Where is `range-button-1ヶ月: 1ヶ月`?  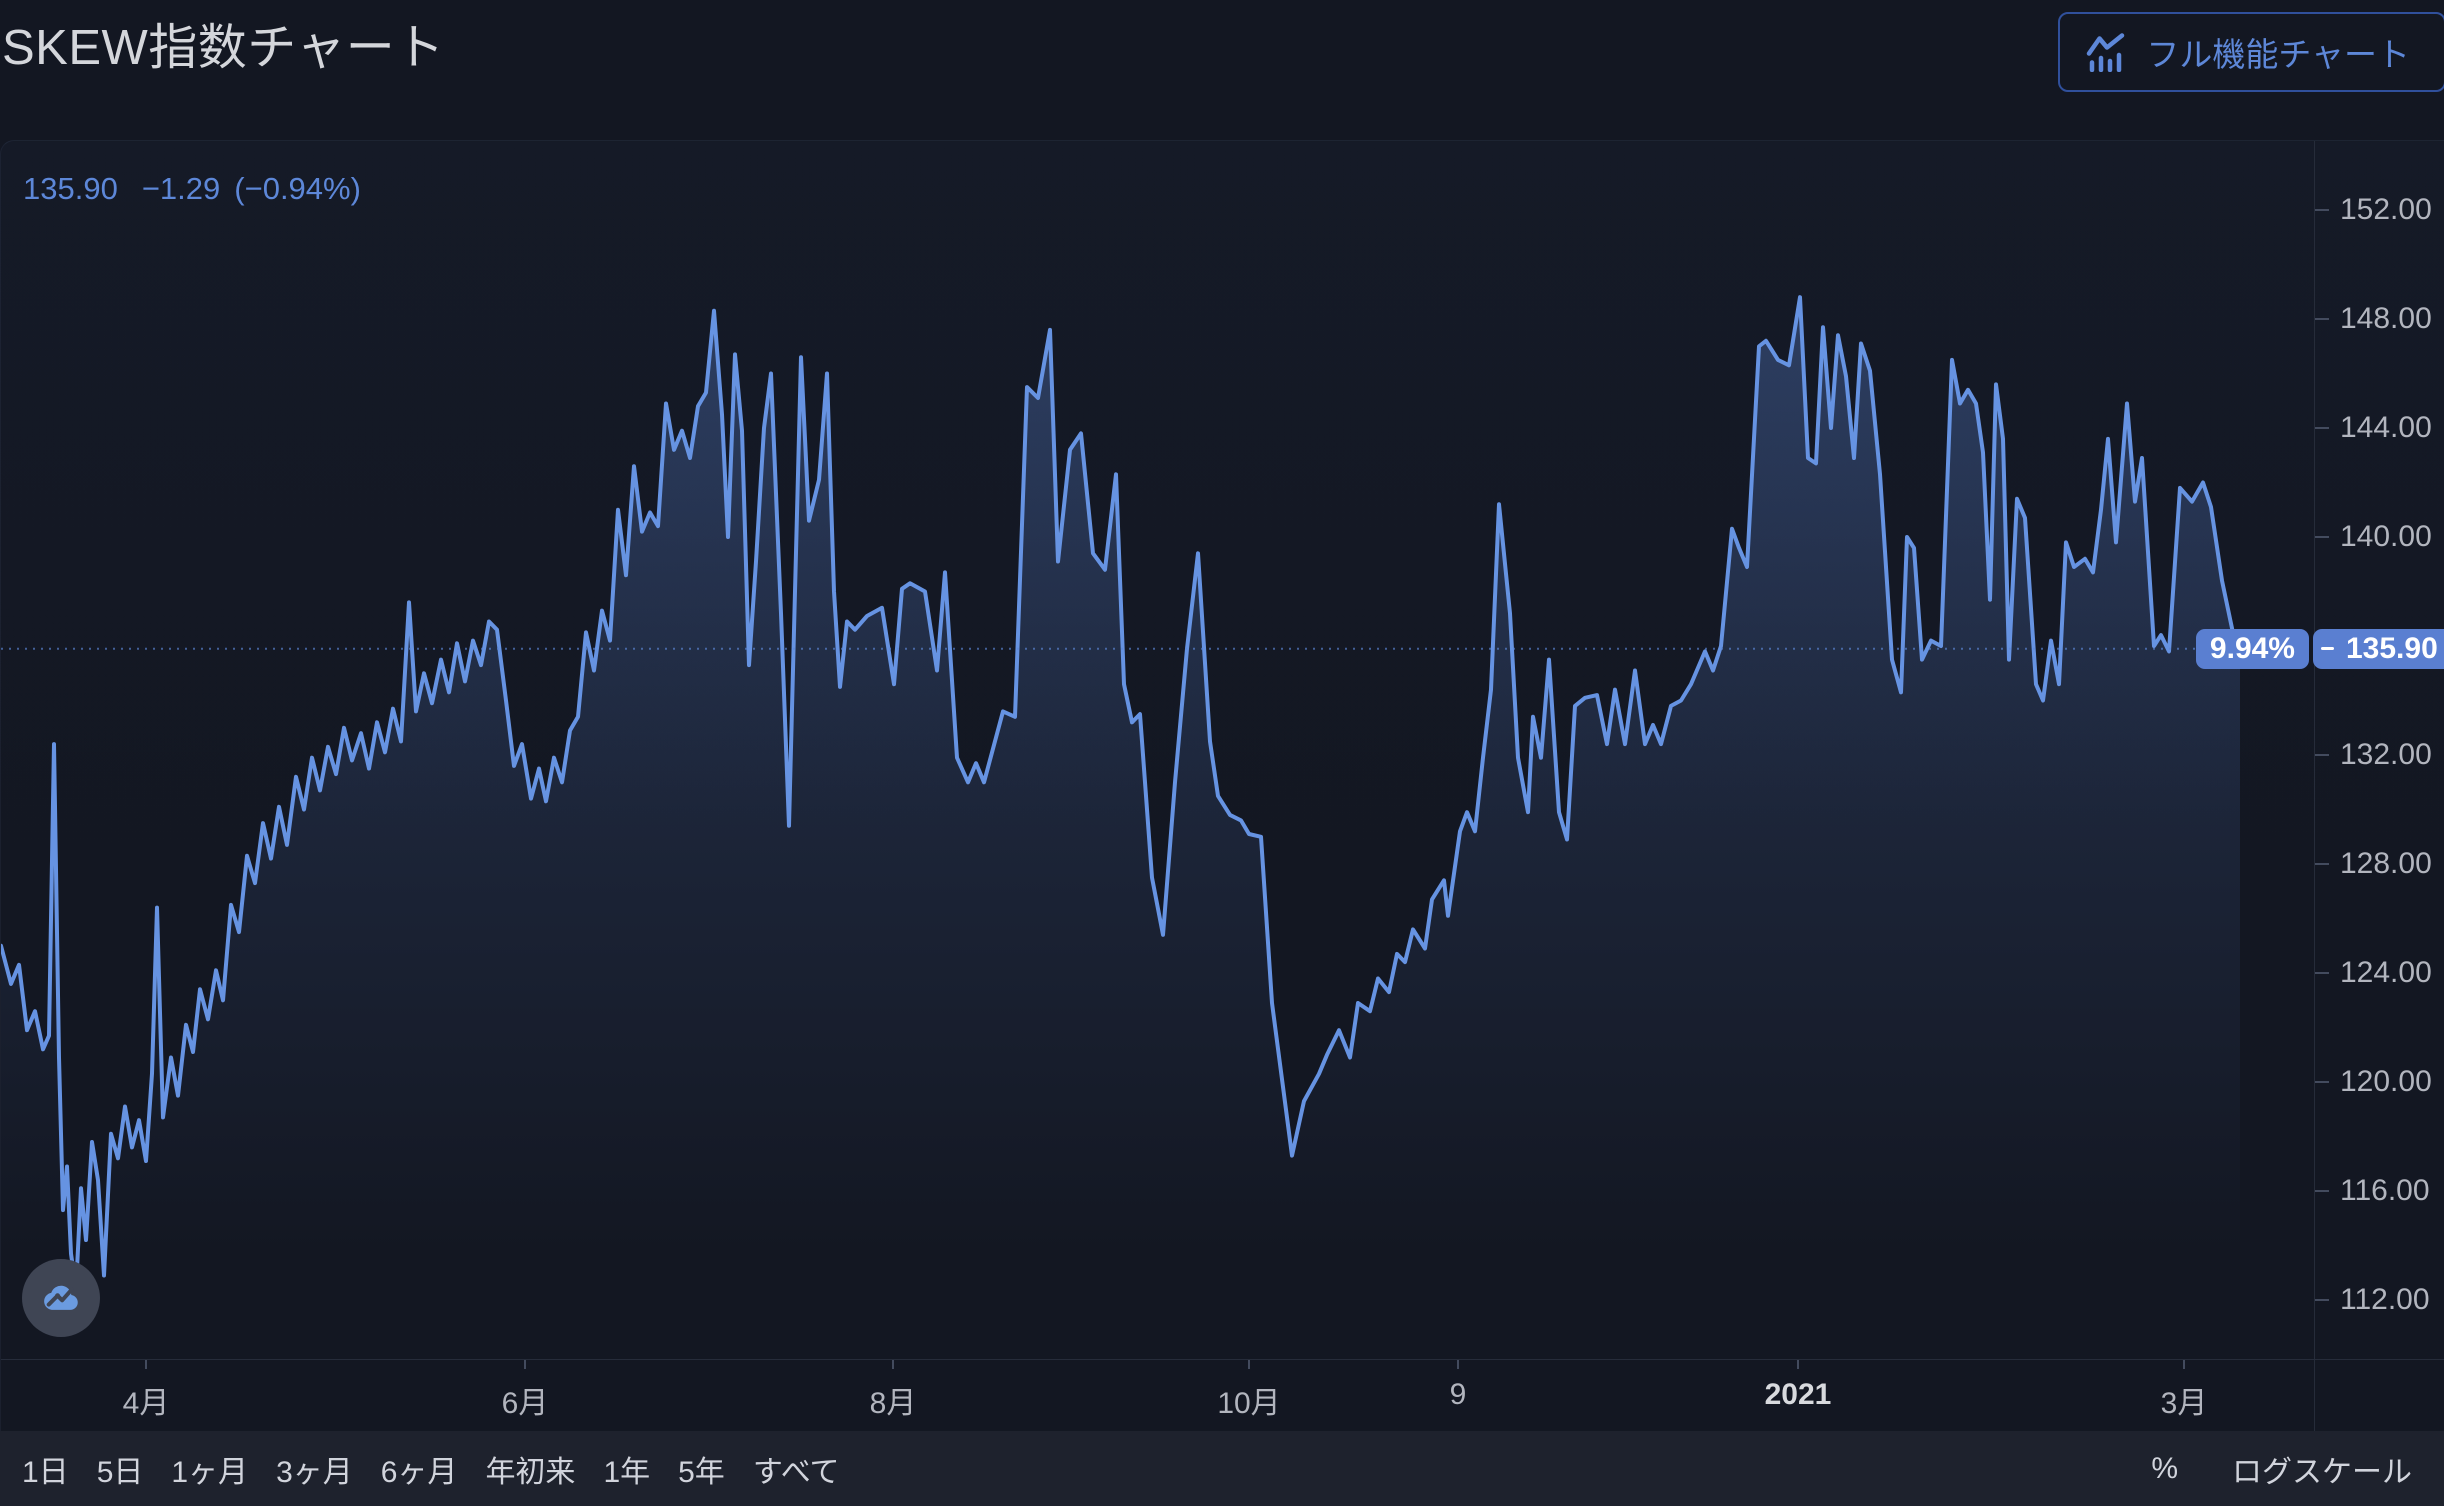
range-button-1ヶ月: 1ヶ月 is located at coordinates (209, 1469).